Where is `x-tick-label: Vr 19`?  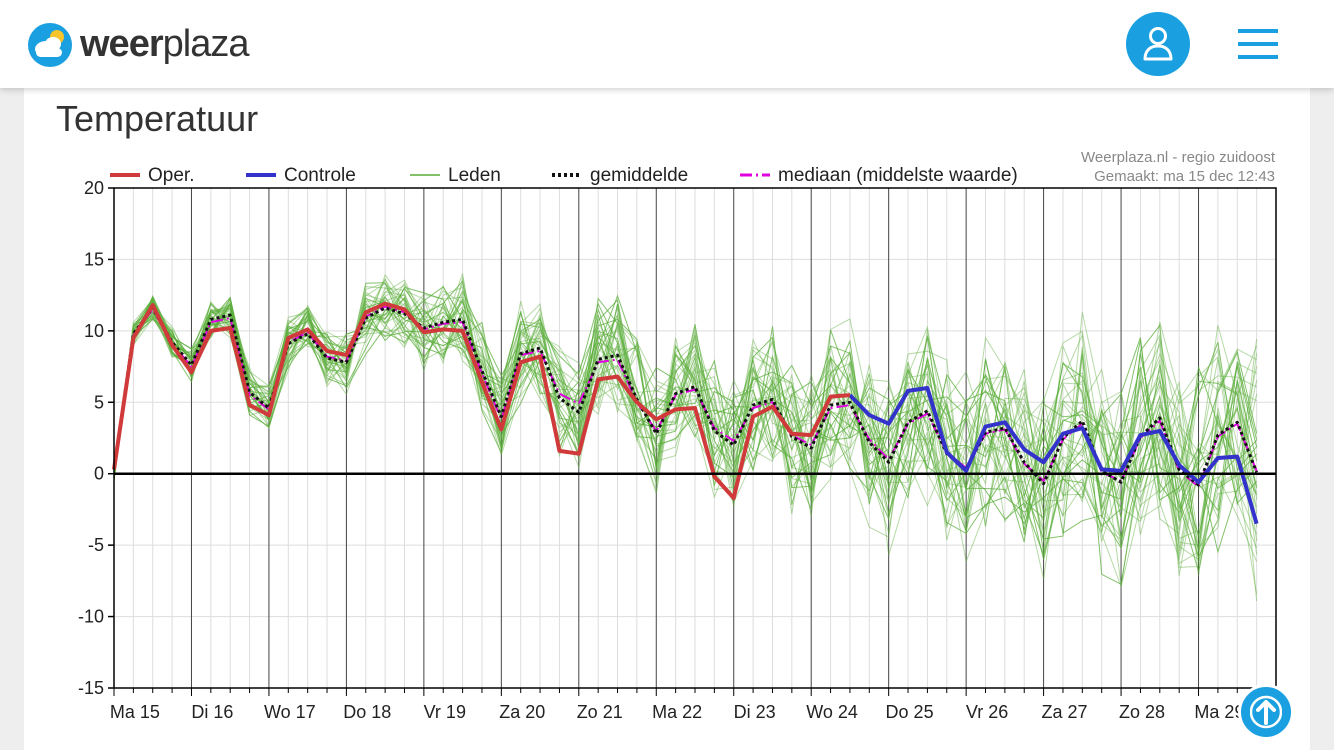 x-tick-label: Vr 19 is located at coordinates (445, 712).